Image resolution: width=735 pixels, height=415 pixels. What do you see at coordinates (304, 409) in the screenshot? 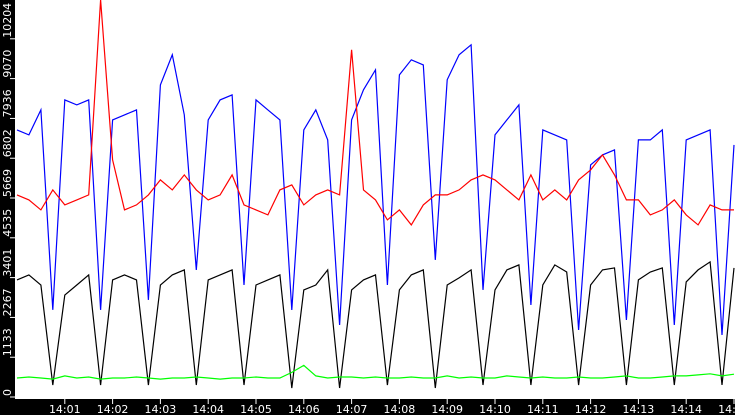
I see `x-tick-label: 14:06` at bounding box center [304, 409].